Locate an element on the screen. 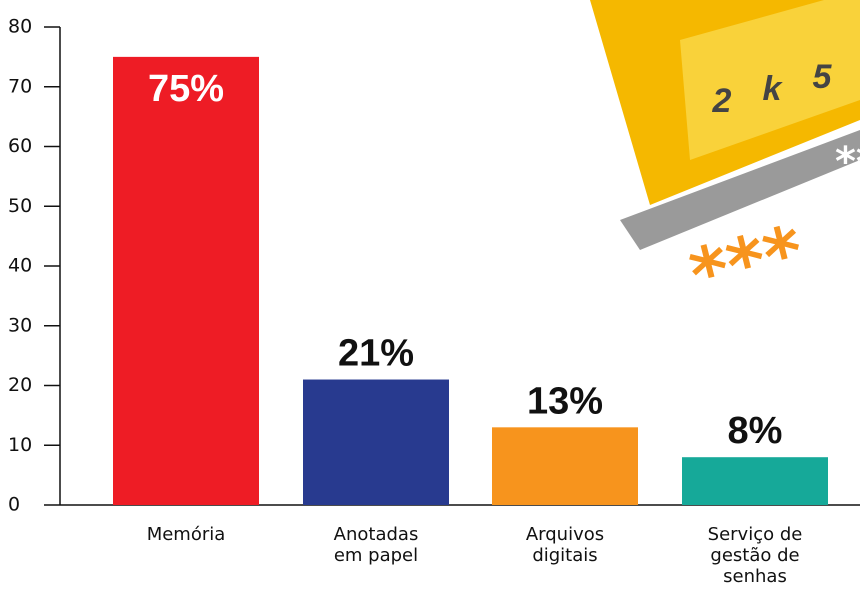 This screenshot has height=605, width=860. y-tick-label: 30 is located at coordinates (20, 325).